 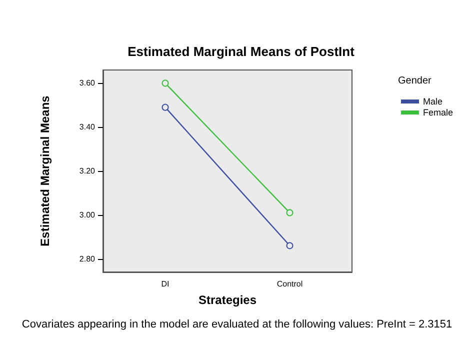 What do you see at coordinates (87, 171) in the screenshot?
I see `y-tick-label: 3.20` at bounding box center [87, 171].